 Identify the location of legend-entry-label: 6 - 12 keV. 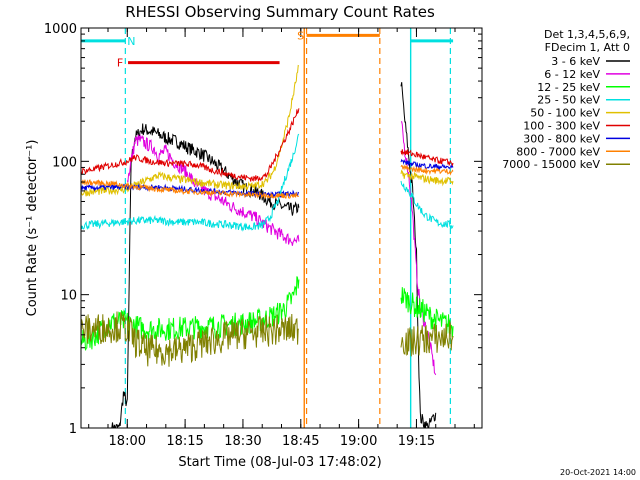
(572, 74).